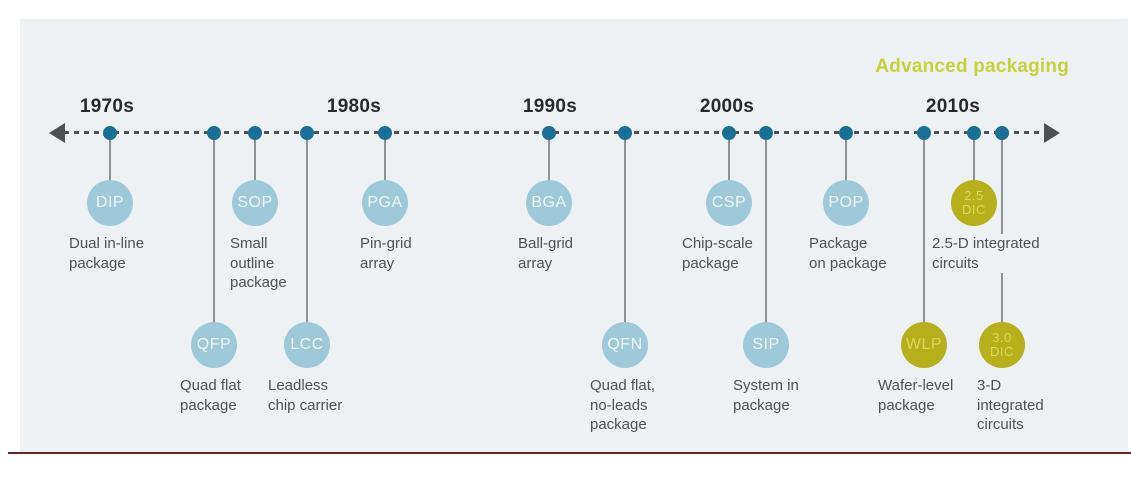 The image size is (1131, 483). Describe the element at coordinates (625, 231) in the screenshot. I see `node-qfn-stem` at that location.